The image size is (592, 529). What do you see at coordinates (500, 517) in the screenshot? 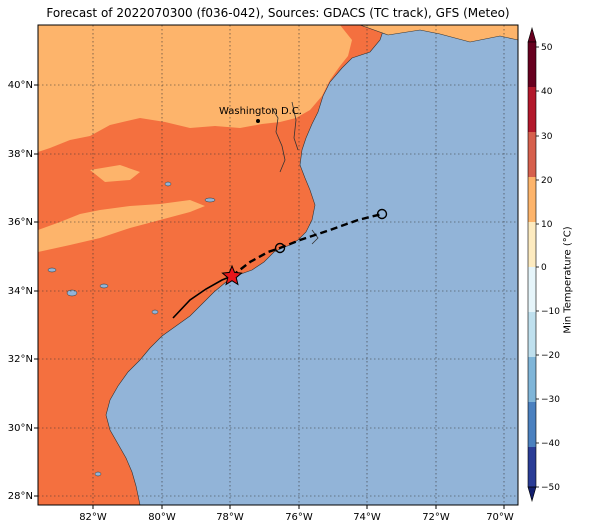
I see `x-tick-label: 70°W` at bounding box center [500, 517].